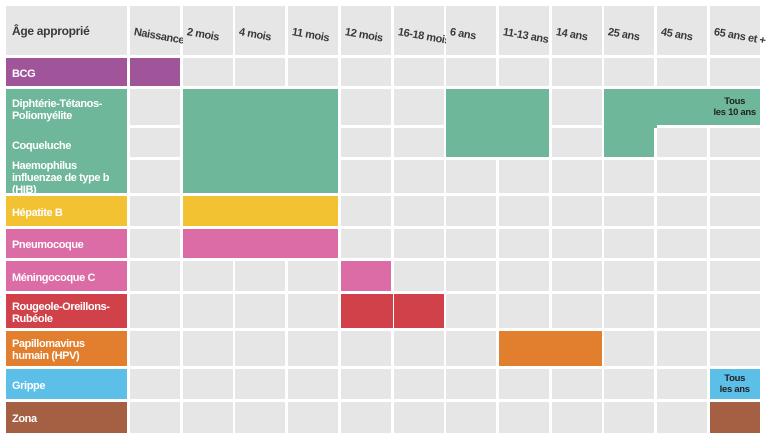 Image resolution: width=768 pixels, height=439 pixels. Describe the element at coordinates (313, 30) in the screenshot. I see `column-header: 11 mois` at that location.